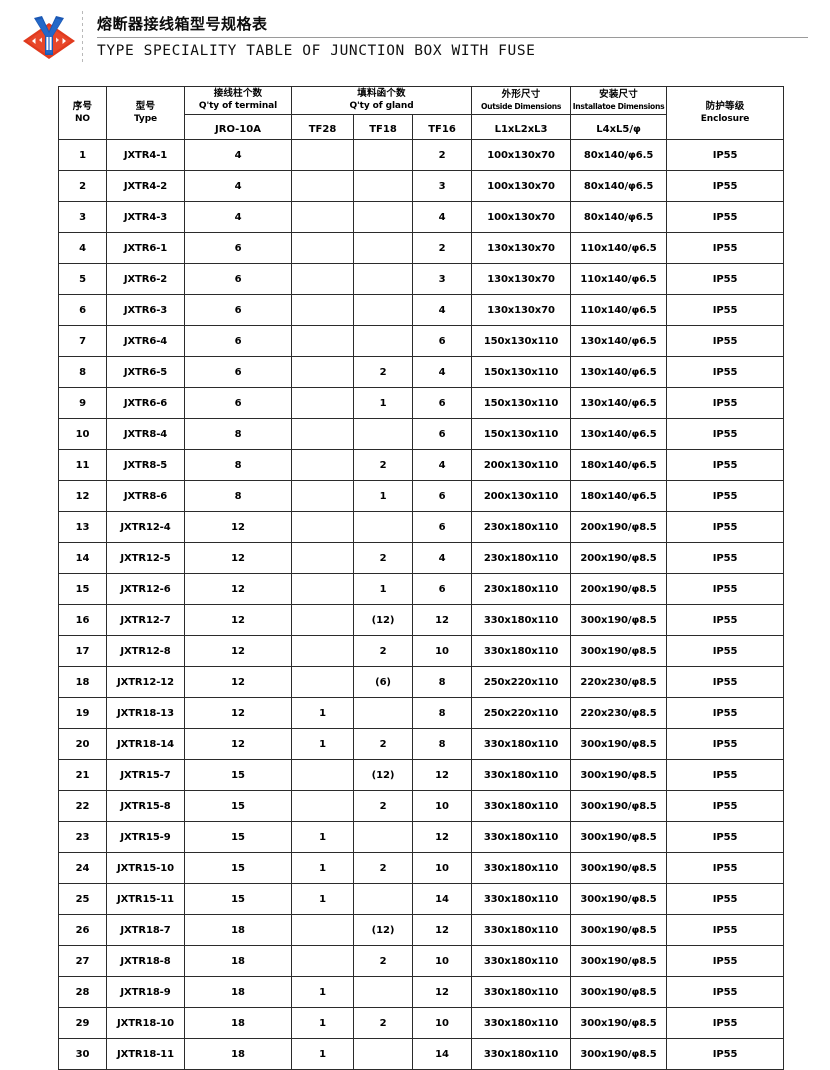 The width and height of the screenshot is (830, 1070). Describe the element at coordinates (145, 113) in the screenshot. I see `col-header-type: 型号 Type` at that location.